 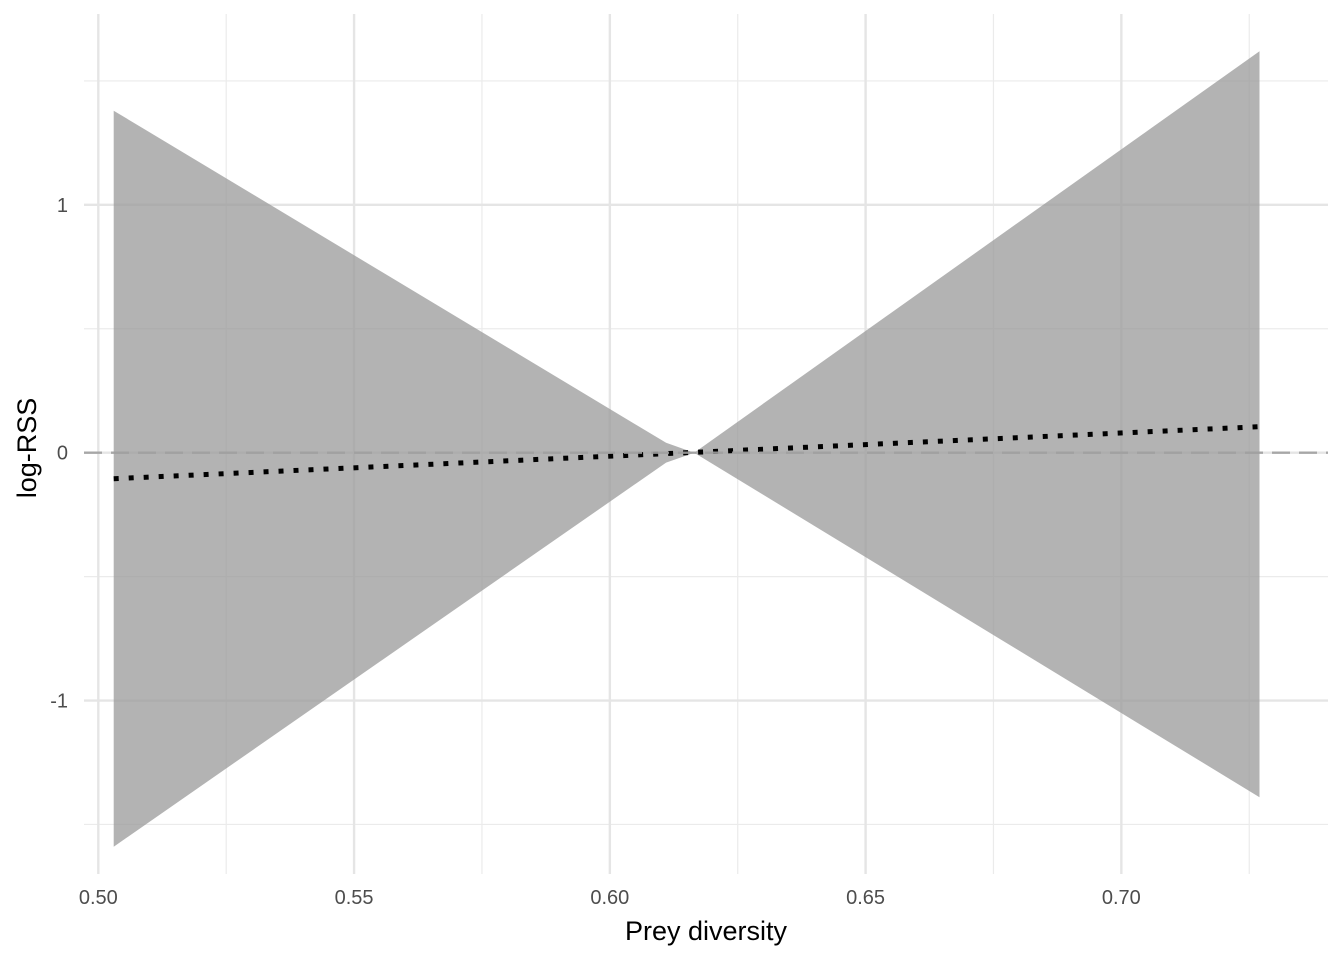 I want to click on x-tick-label: 0.50, so click(x=98, y=898).